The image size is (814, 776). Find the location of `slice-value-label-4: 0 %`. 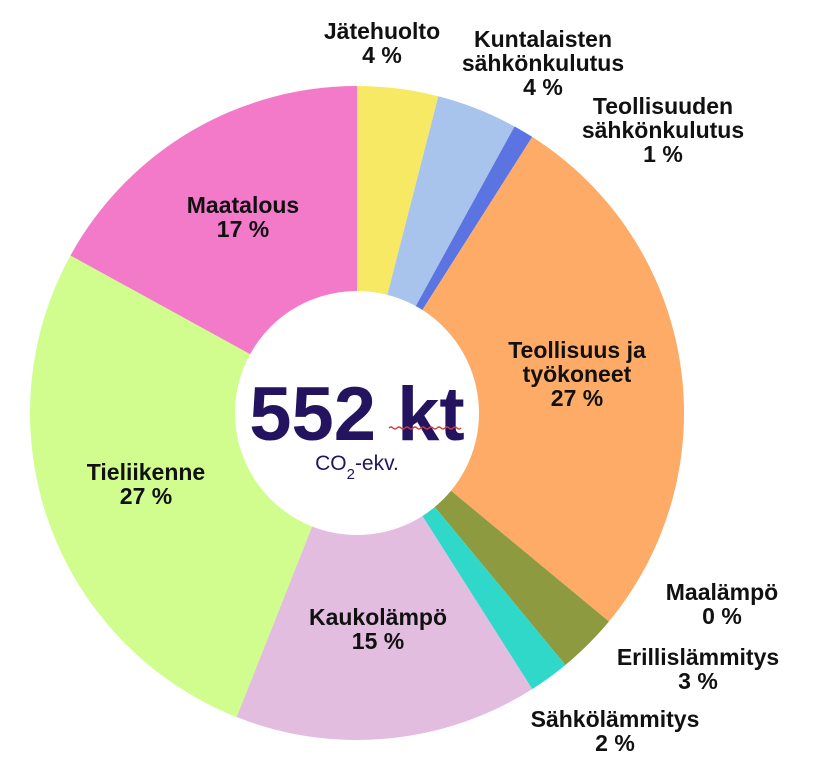

slice-value-label-4: 0 % is located at coordinates (722, 616).